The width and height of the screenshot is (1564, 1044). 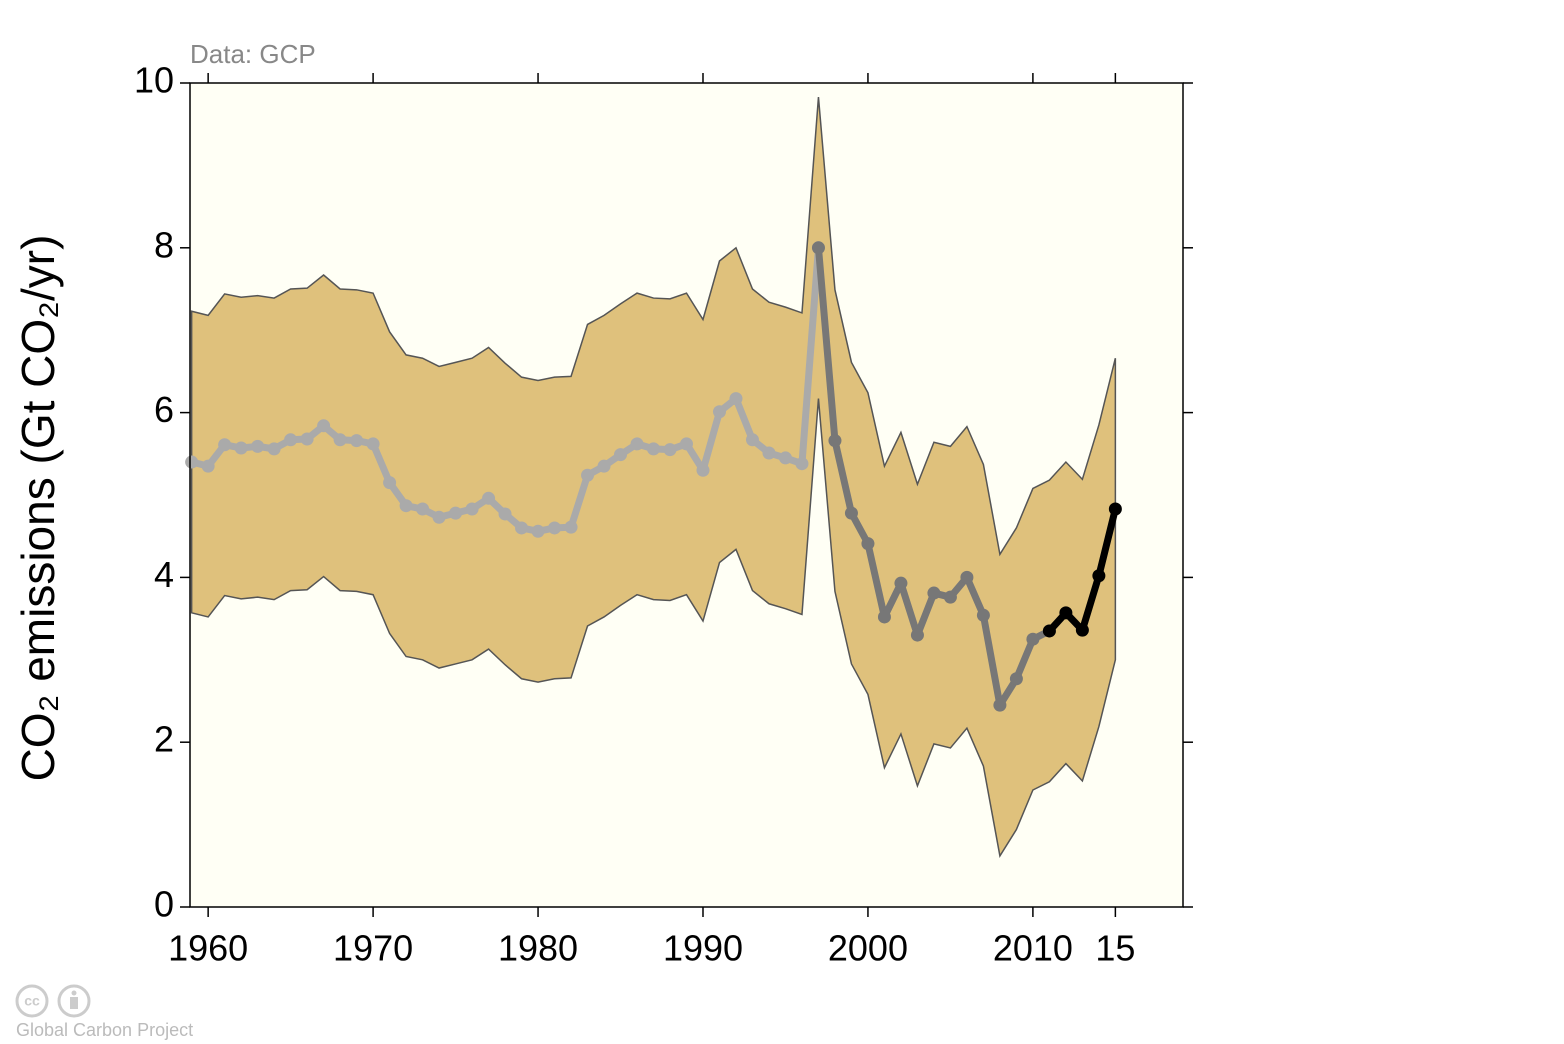 What do you see at coordinates (1115, 948) in the screenshot?
I see `x-tick-label: 15` at bounding box center [1115, 948].